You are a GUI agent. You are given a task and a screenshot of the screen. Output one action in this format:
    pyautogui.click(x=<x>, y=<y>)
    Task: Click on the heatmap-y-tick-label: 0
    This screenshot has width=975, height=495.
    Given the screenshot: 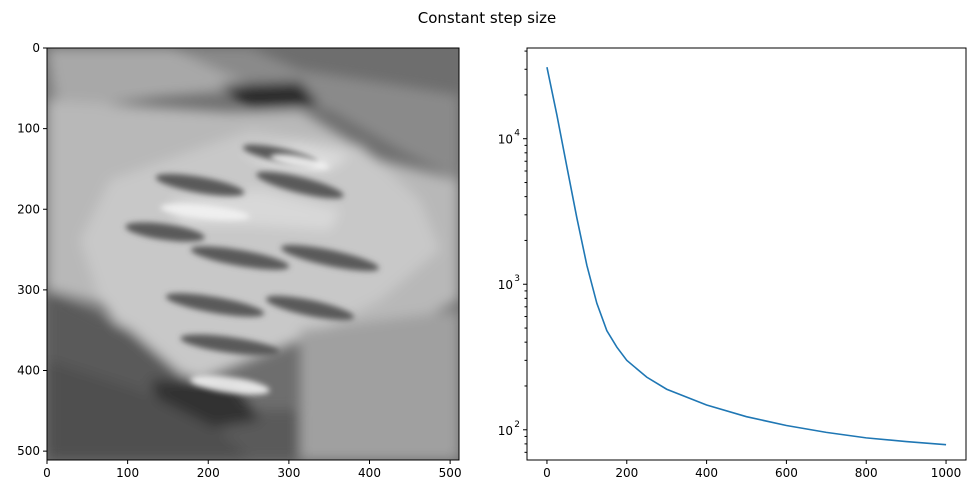 What is the action you would take?
    pyautogui.click(x=36, y=48)
    